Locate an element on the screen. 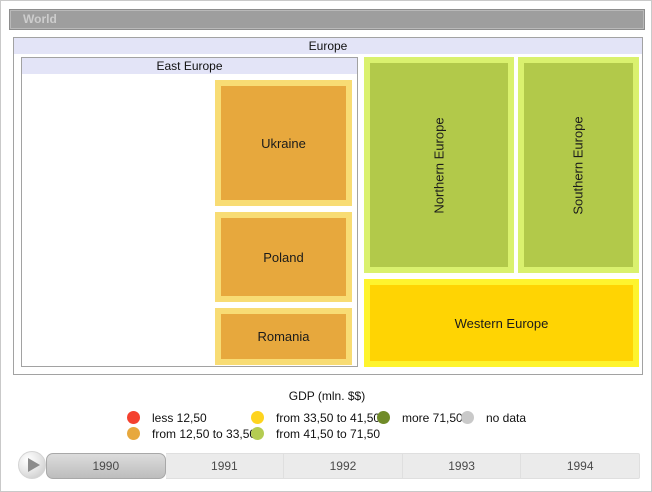  legend-title: GDP (mln. $$) is located at coordinates (327, 396).